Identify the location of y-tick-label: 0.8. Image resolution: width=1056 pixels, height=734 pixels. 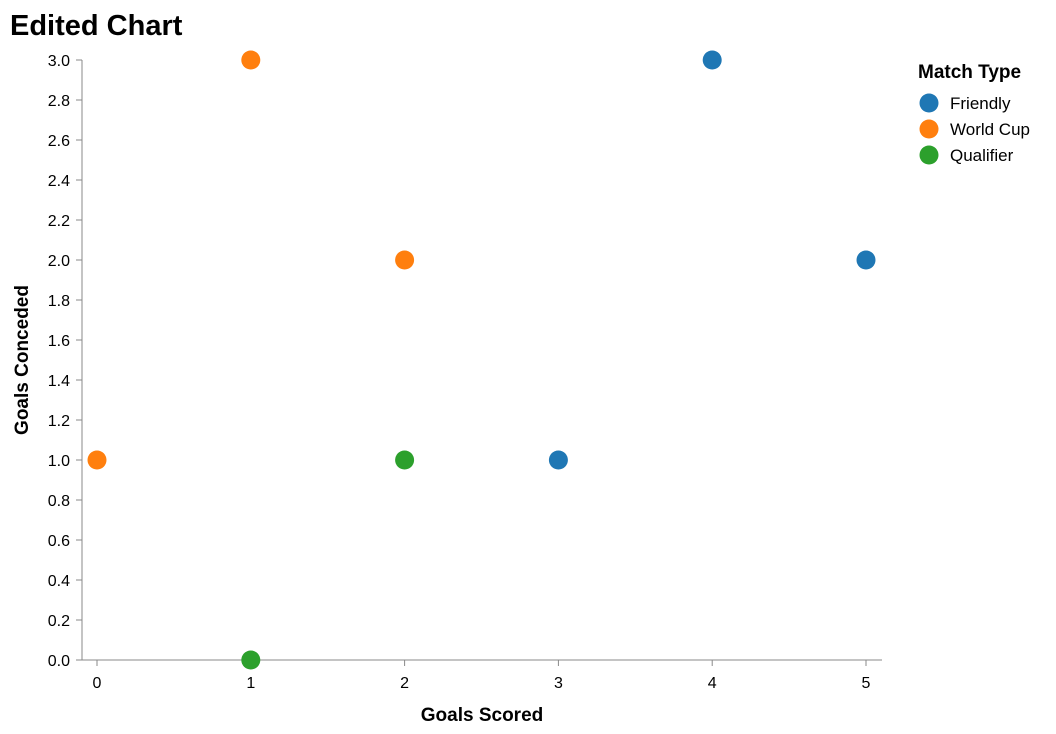
(59, 501).